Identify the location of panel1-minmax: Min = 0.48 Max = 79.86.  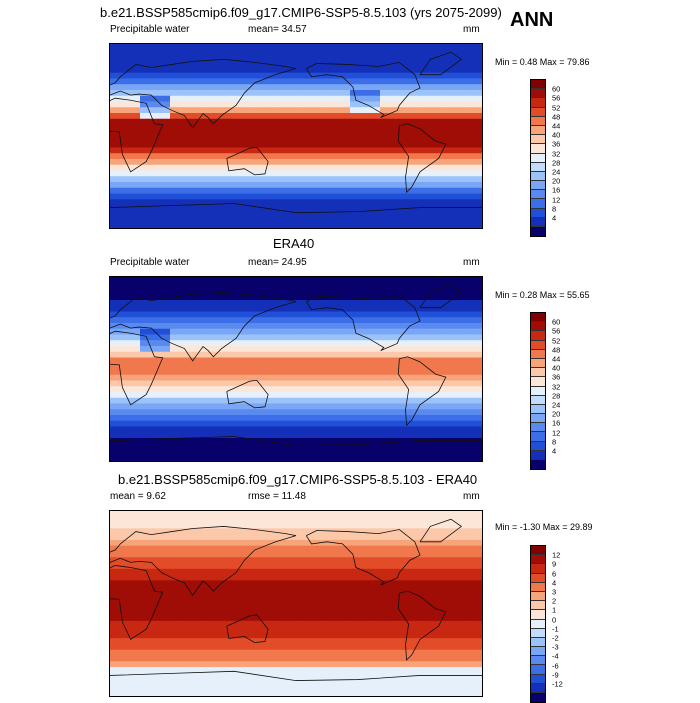
(542, 62).